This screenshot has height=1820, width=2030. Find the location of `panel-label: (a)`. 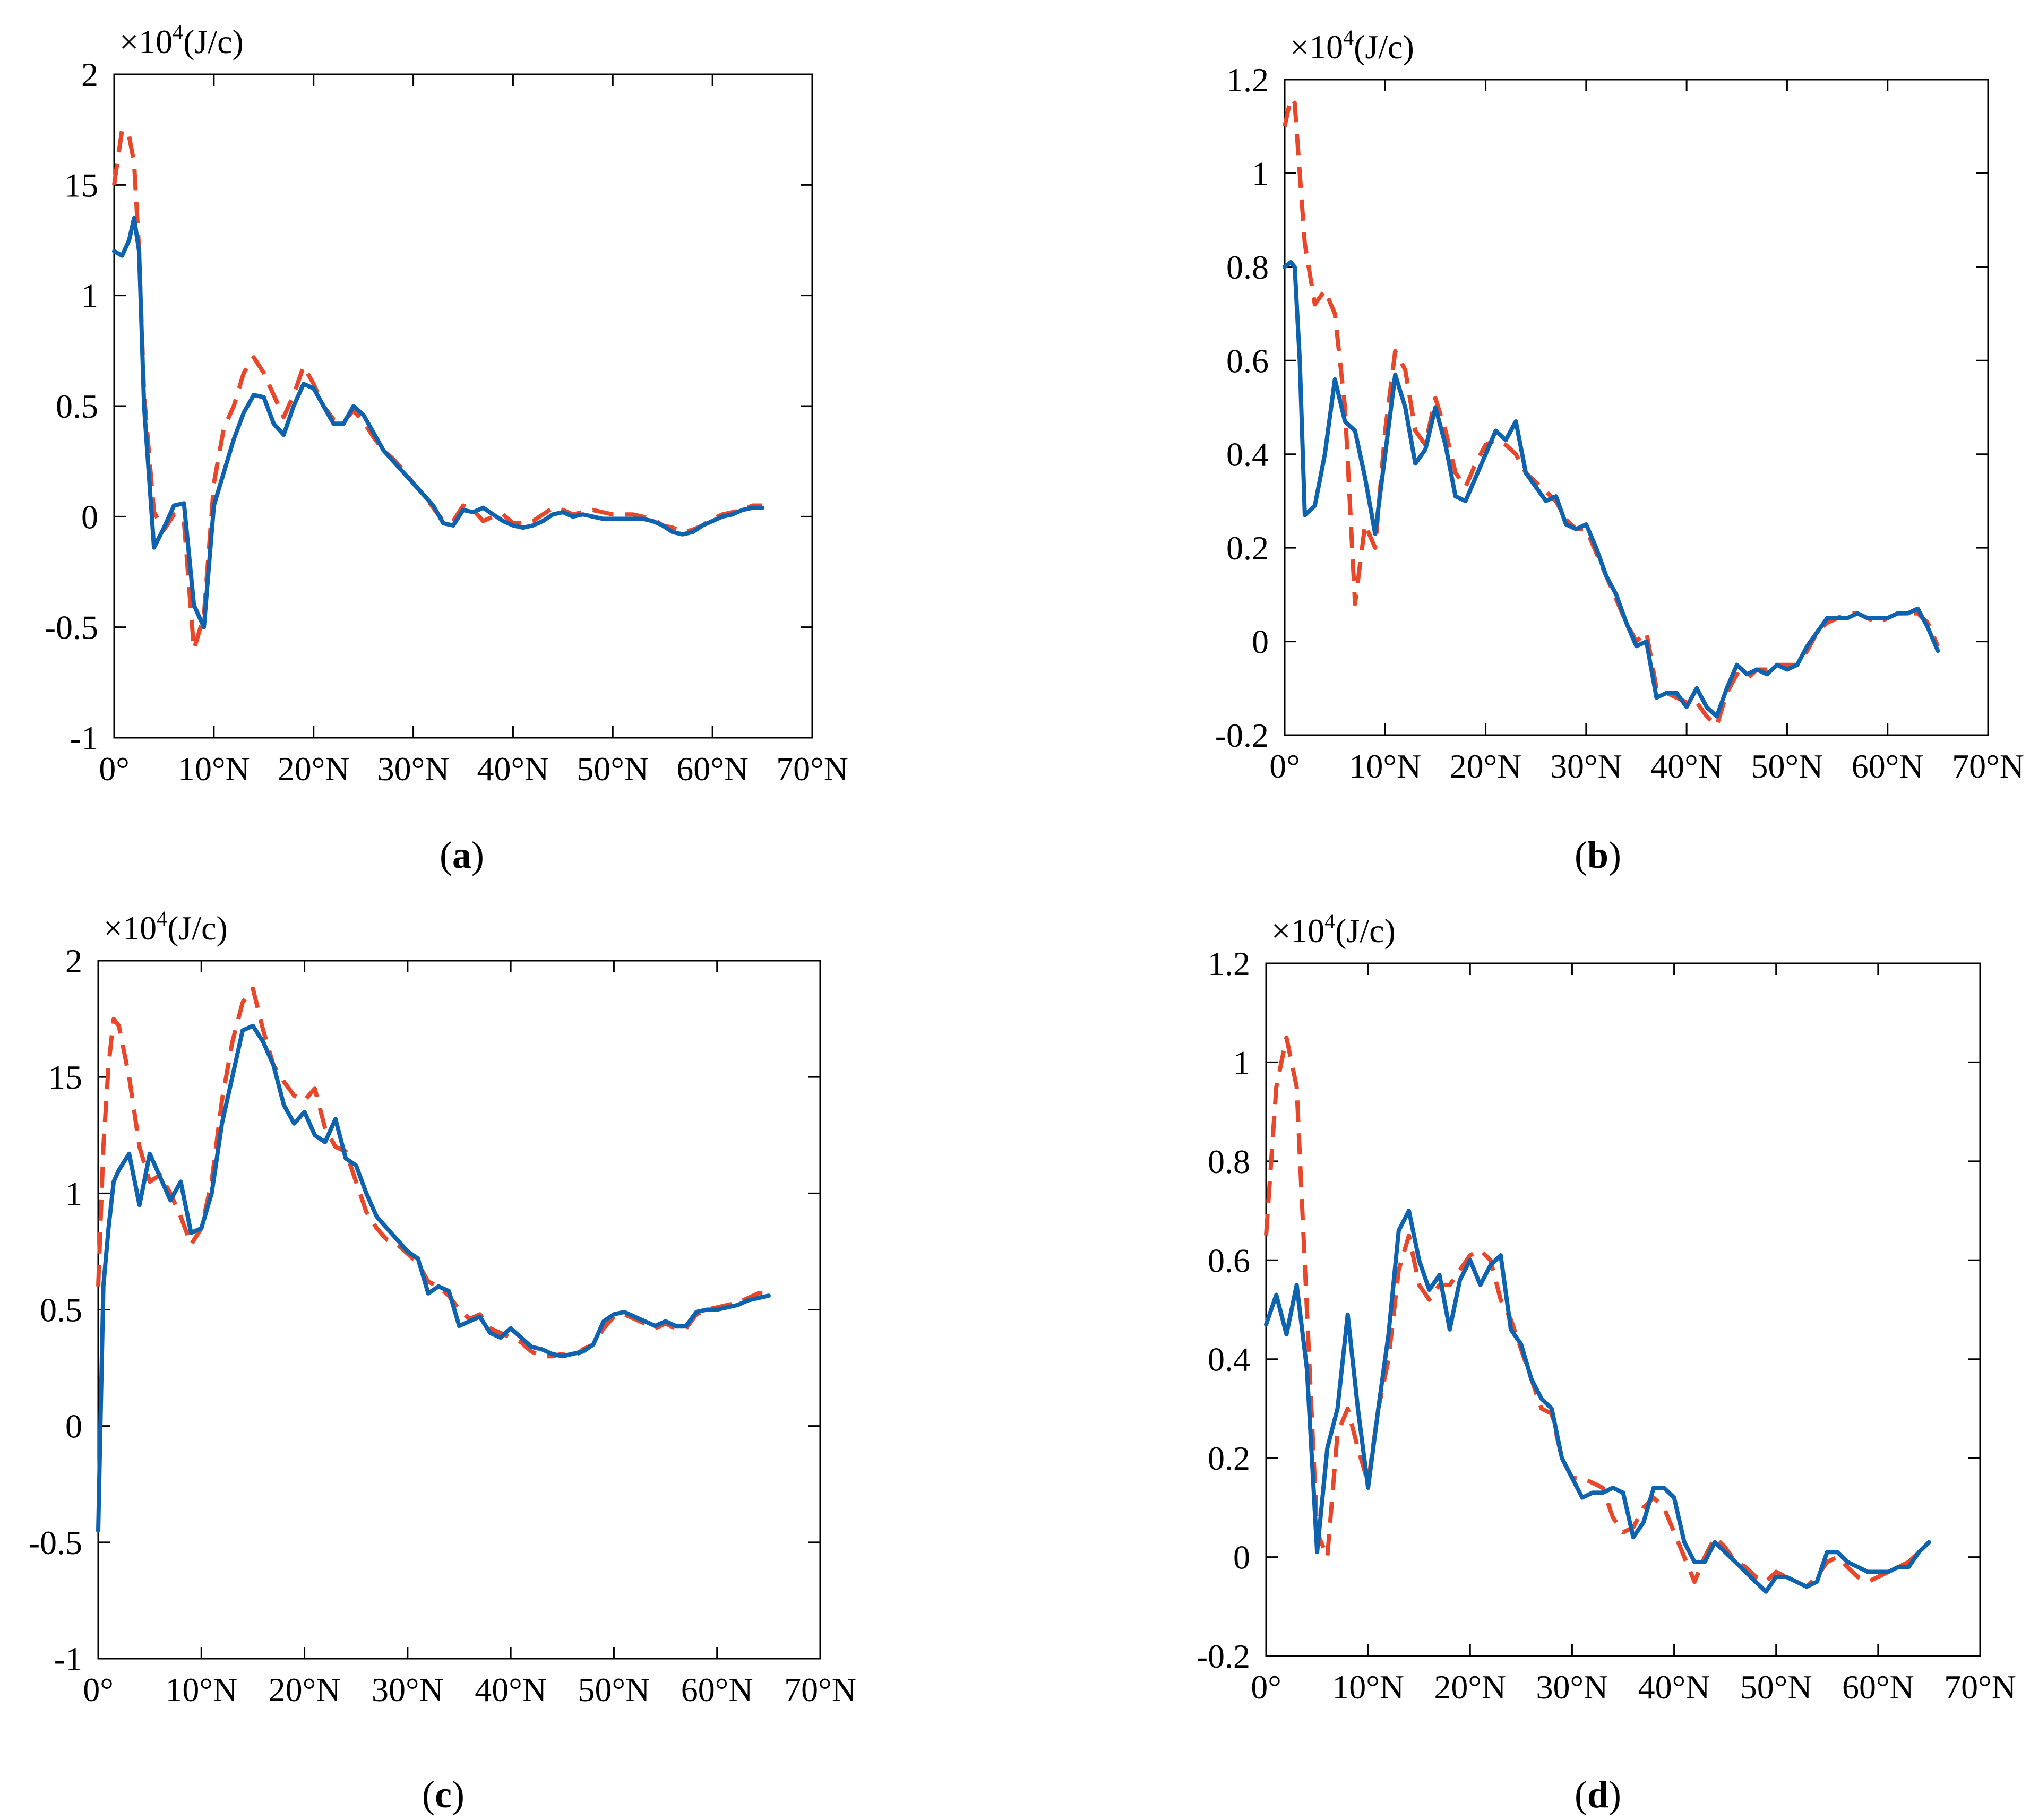

panel-label: (a) is located at coordinates (462, 855).